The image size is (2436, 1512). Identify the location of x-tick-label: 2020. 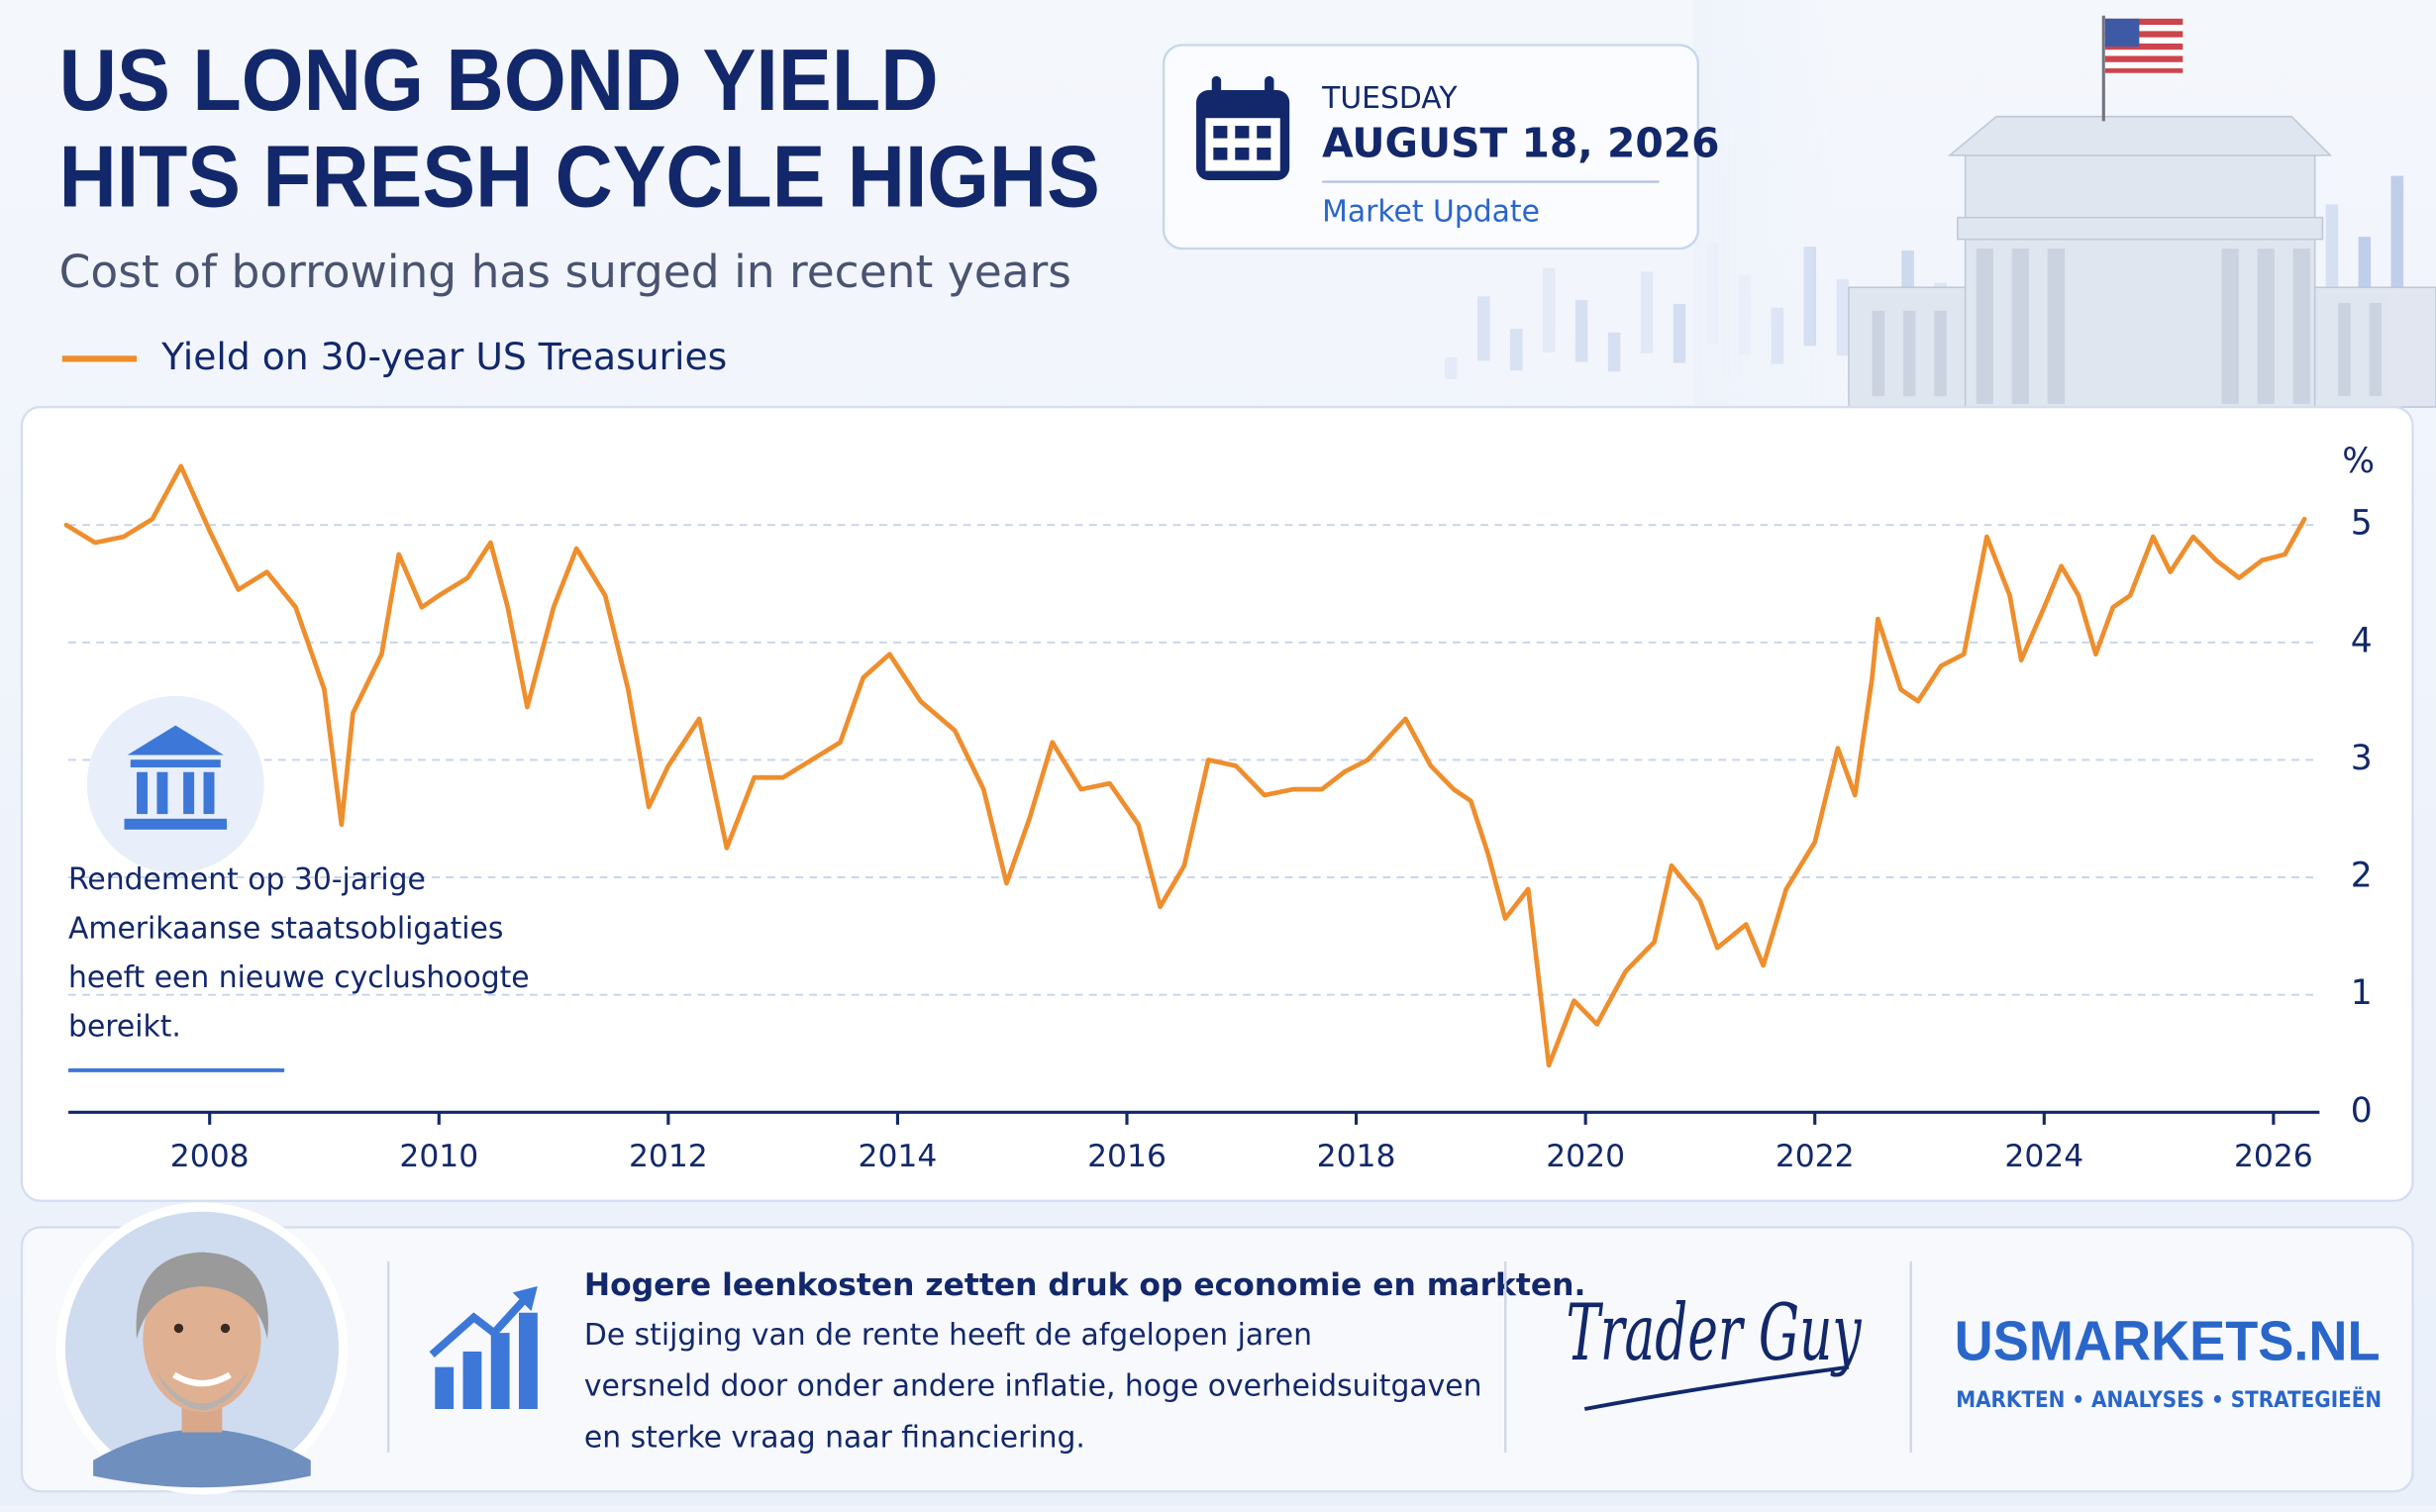
(1585, 1156).